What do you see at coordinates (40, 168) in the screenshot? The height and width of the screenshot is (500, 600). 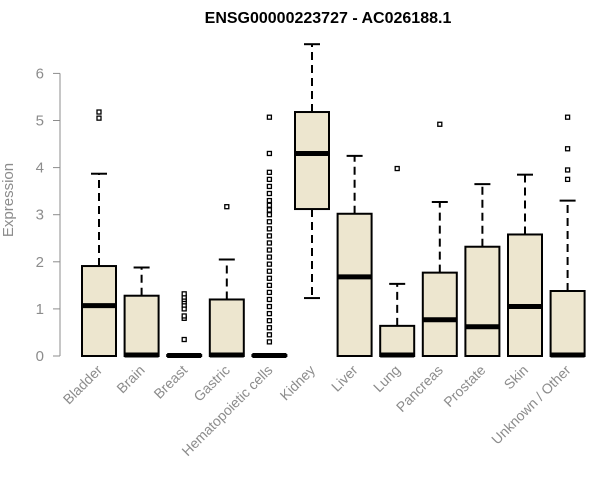 I see `y-tick-label: 4` at bounding box center [40, 168].